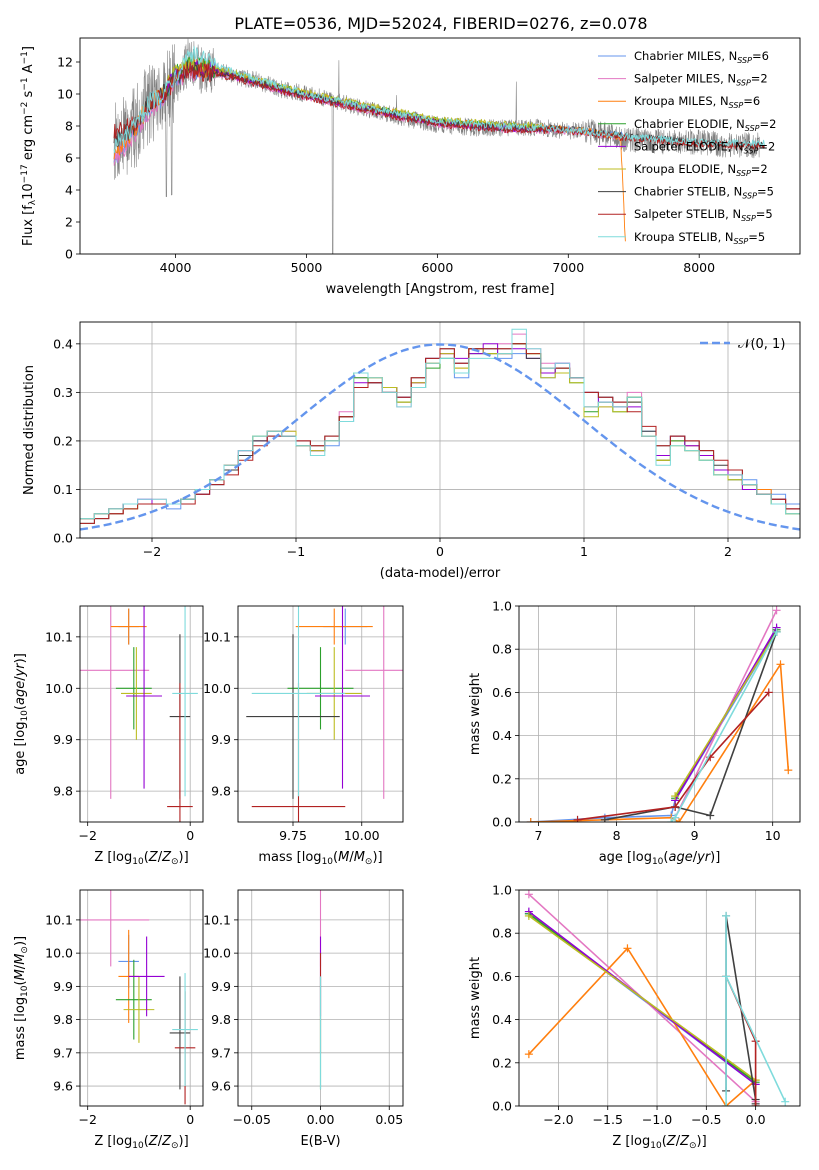  What do you see at coordinates (705, 125) in the screenshot?
I see `legend-label-chabrier_elodie: Chabrier ELODIE, NSSP=2` at bounding box center [705, 125].